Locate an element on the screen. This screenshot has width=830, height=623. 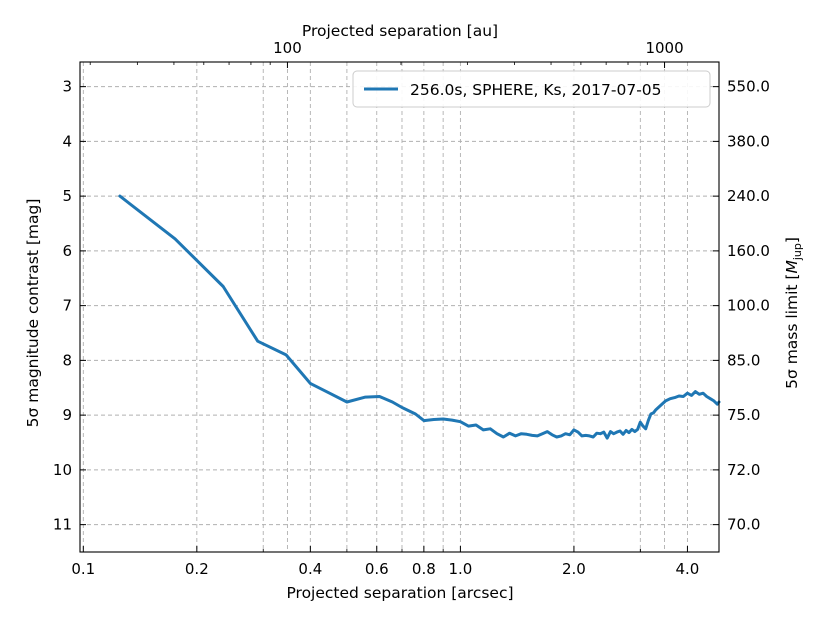
y2-tick-label: 160.0 is located at coordinates (748, 251).